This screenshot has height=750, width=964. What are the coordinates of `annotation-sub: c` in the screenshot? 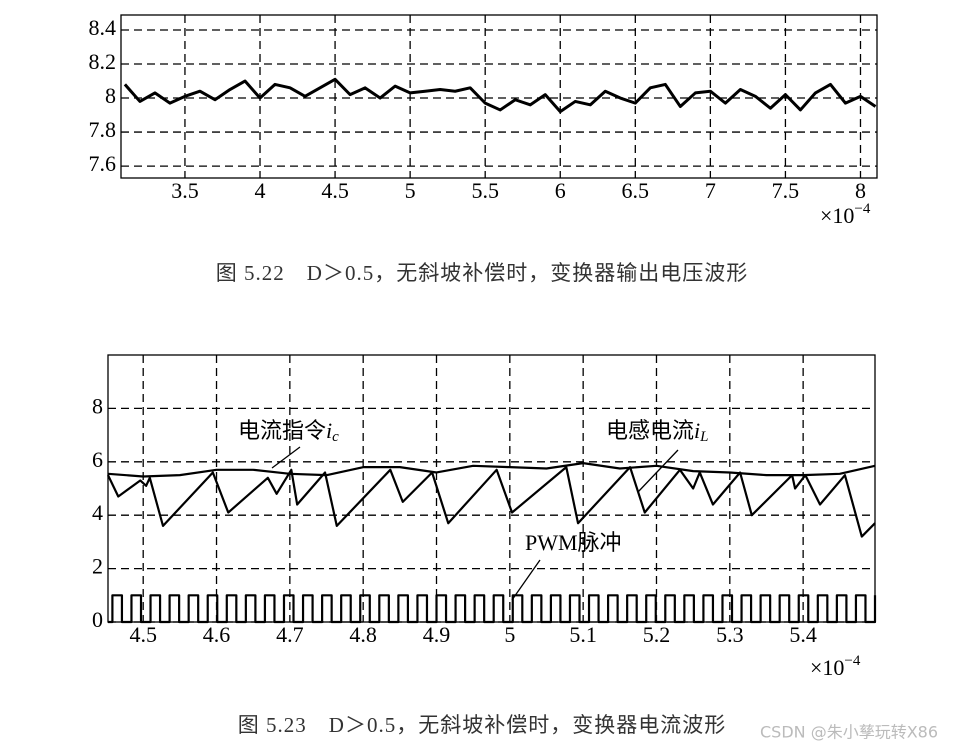 It's located at (335, 437).